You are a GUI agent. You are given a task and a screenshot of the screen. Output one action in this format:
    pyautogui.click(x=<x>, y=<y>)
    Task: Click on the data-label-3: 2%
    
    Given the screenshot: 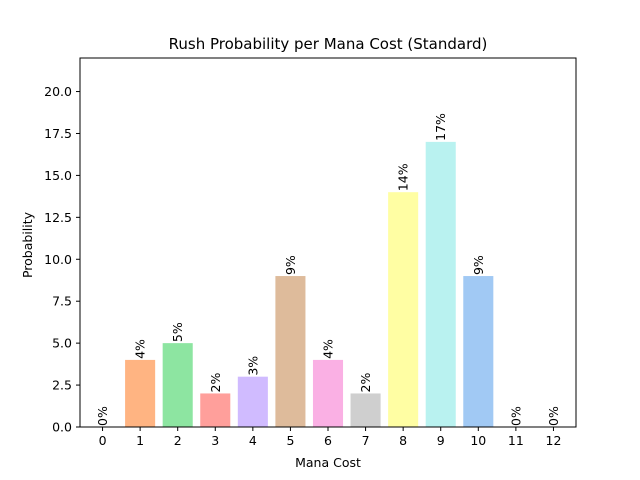 What is the action you would take?
    pyautogui.click(x=215, y=383)
    